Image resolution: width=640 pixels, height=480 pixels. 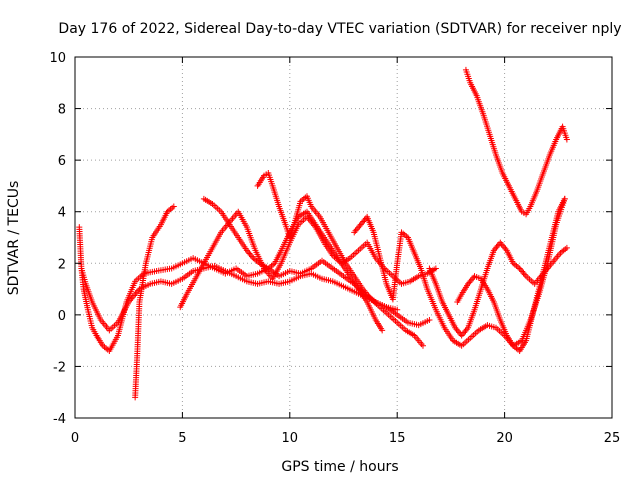 I want to click on series-track-f, so click(x=340, y=259).